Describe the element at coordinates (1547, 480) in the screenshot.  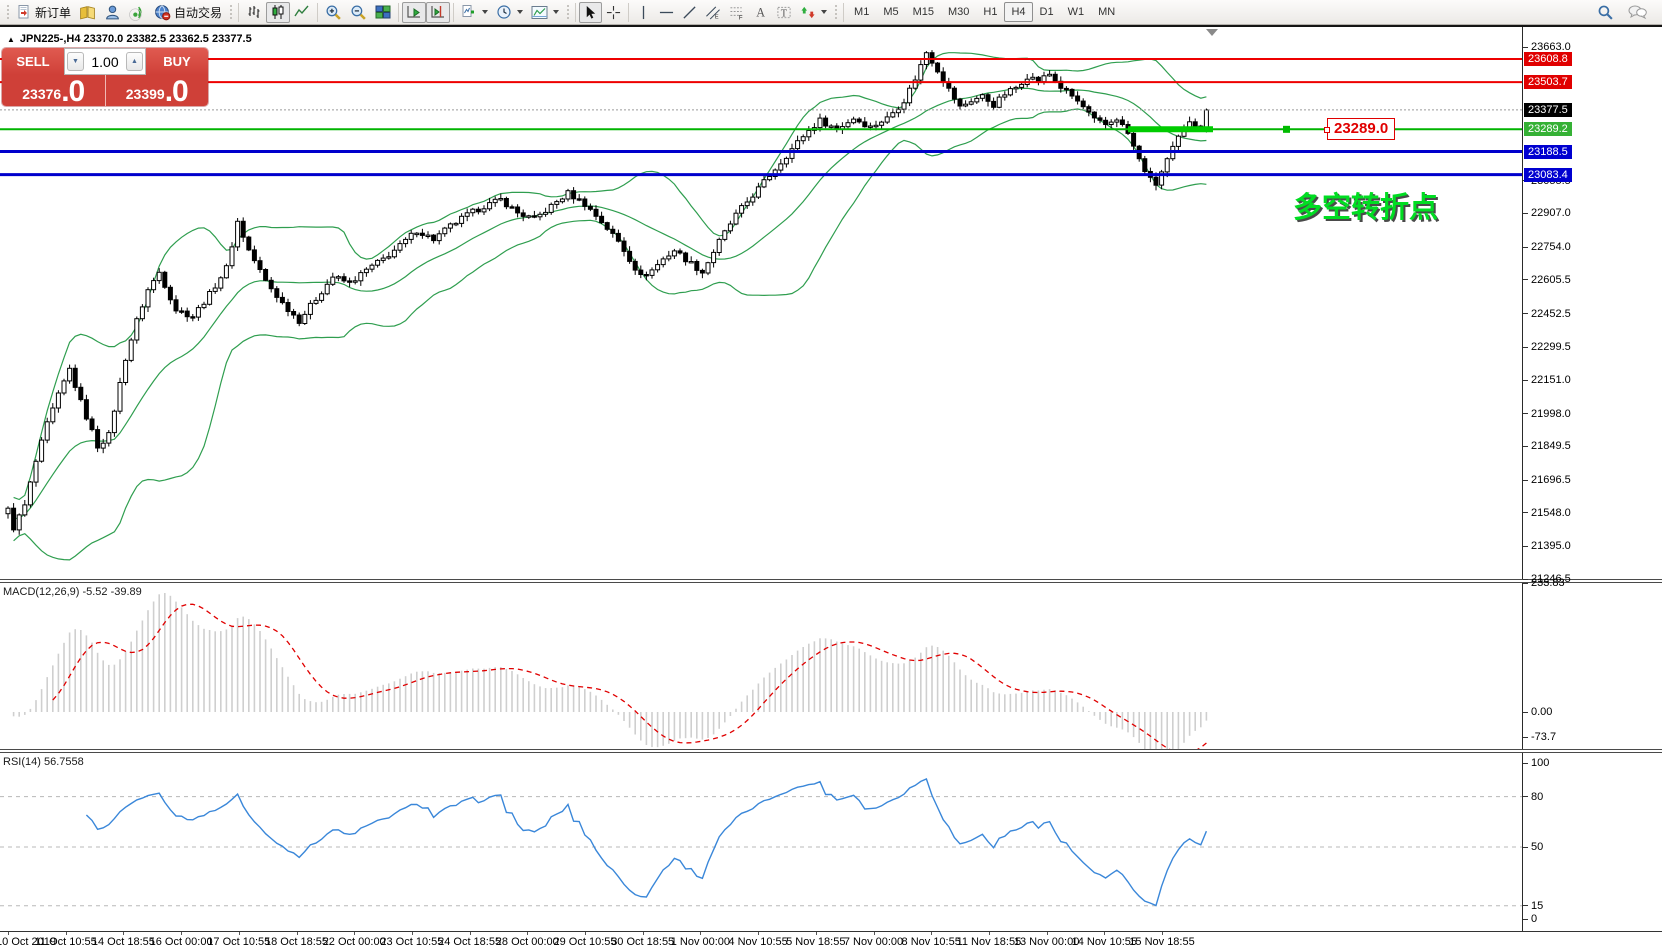
I see `price-tick: 21696.5` at that location.